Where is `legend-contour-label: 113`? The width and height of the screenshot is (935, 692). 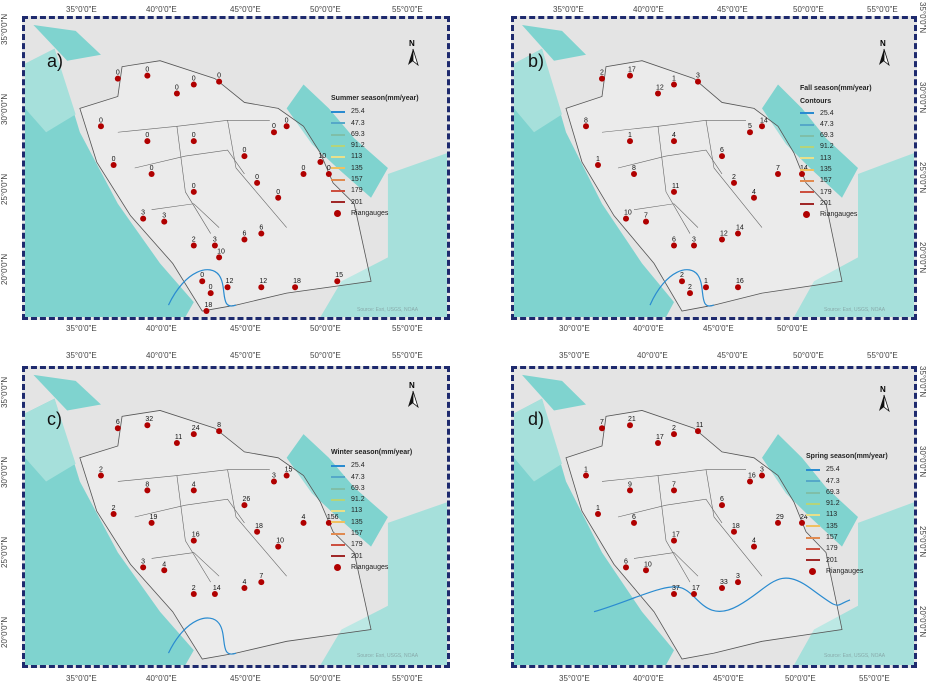
legend-contour-label: 113 is located at coordinates (832, 515).